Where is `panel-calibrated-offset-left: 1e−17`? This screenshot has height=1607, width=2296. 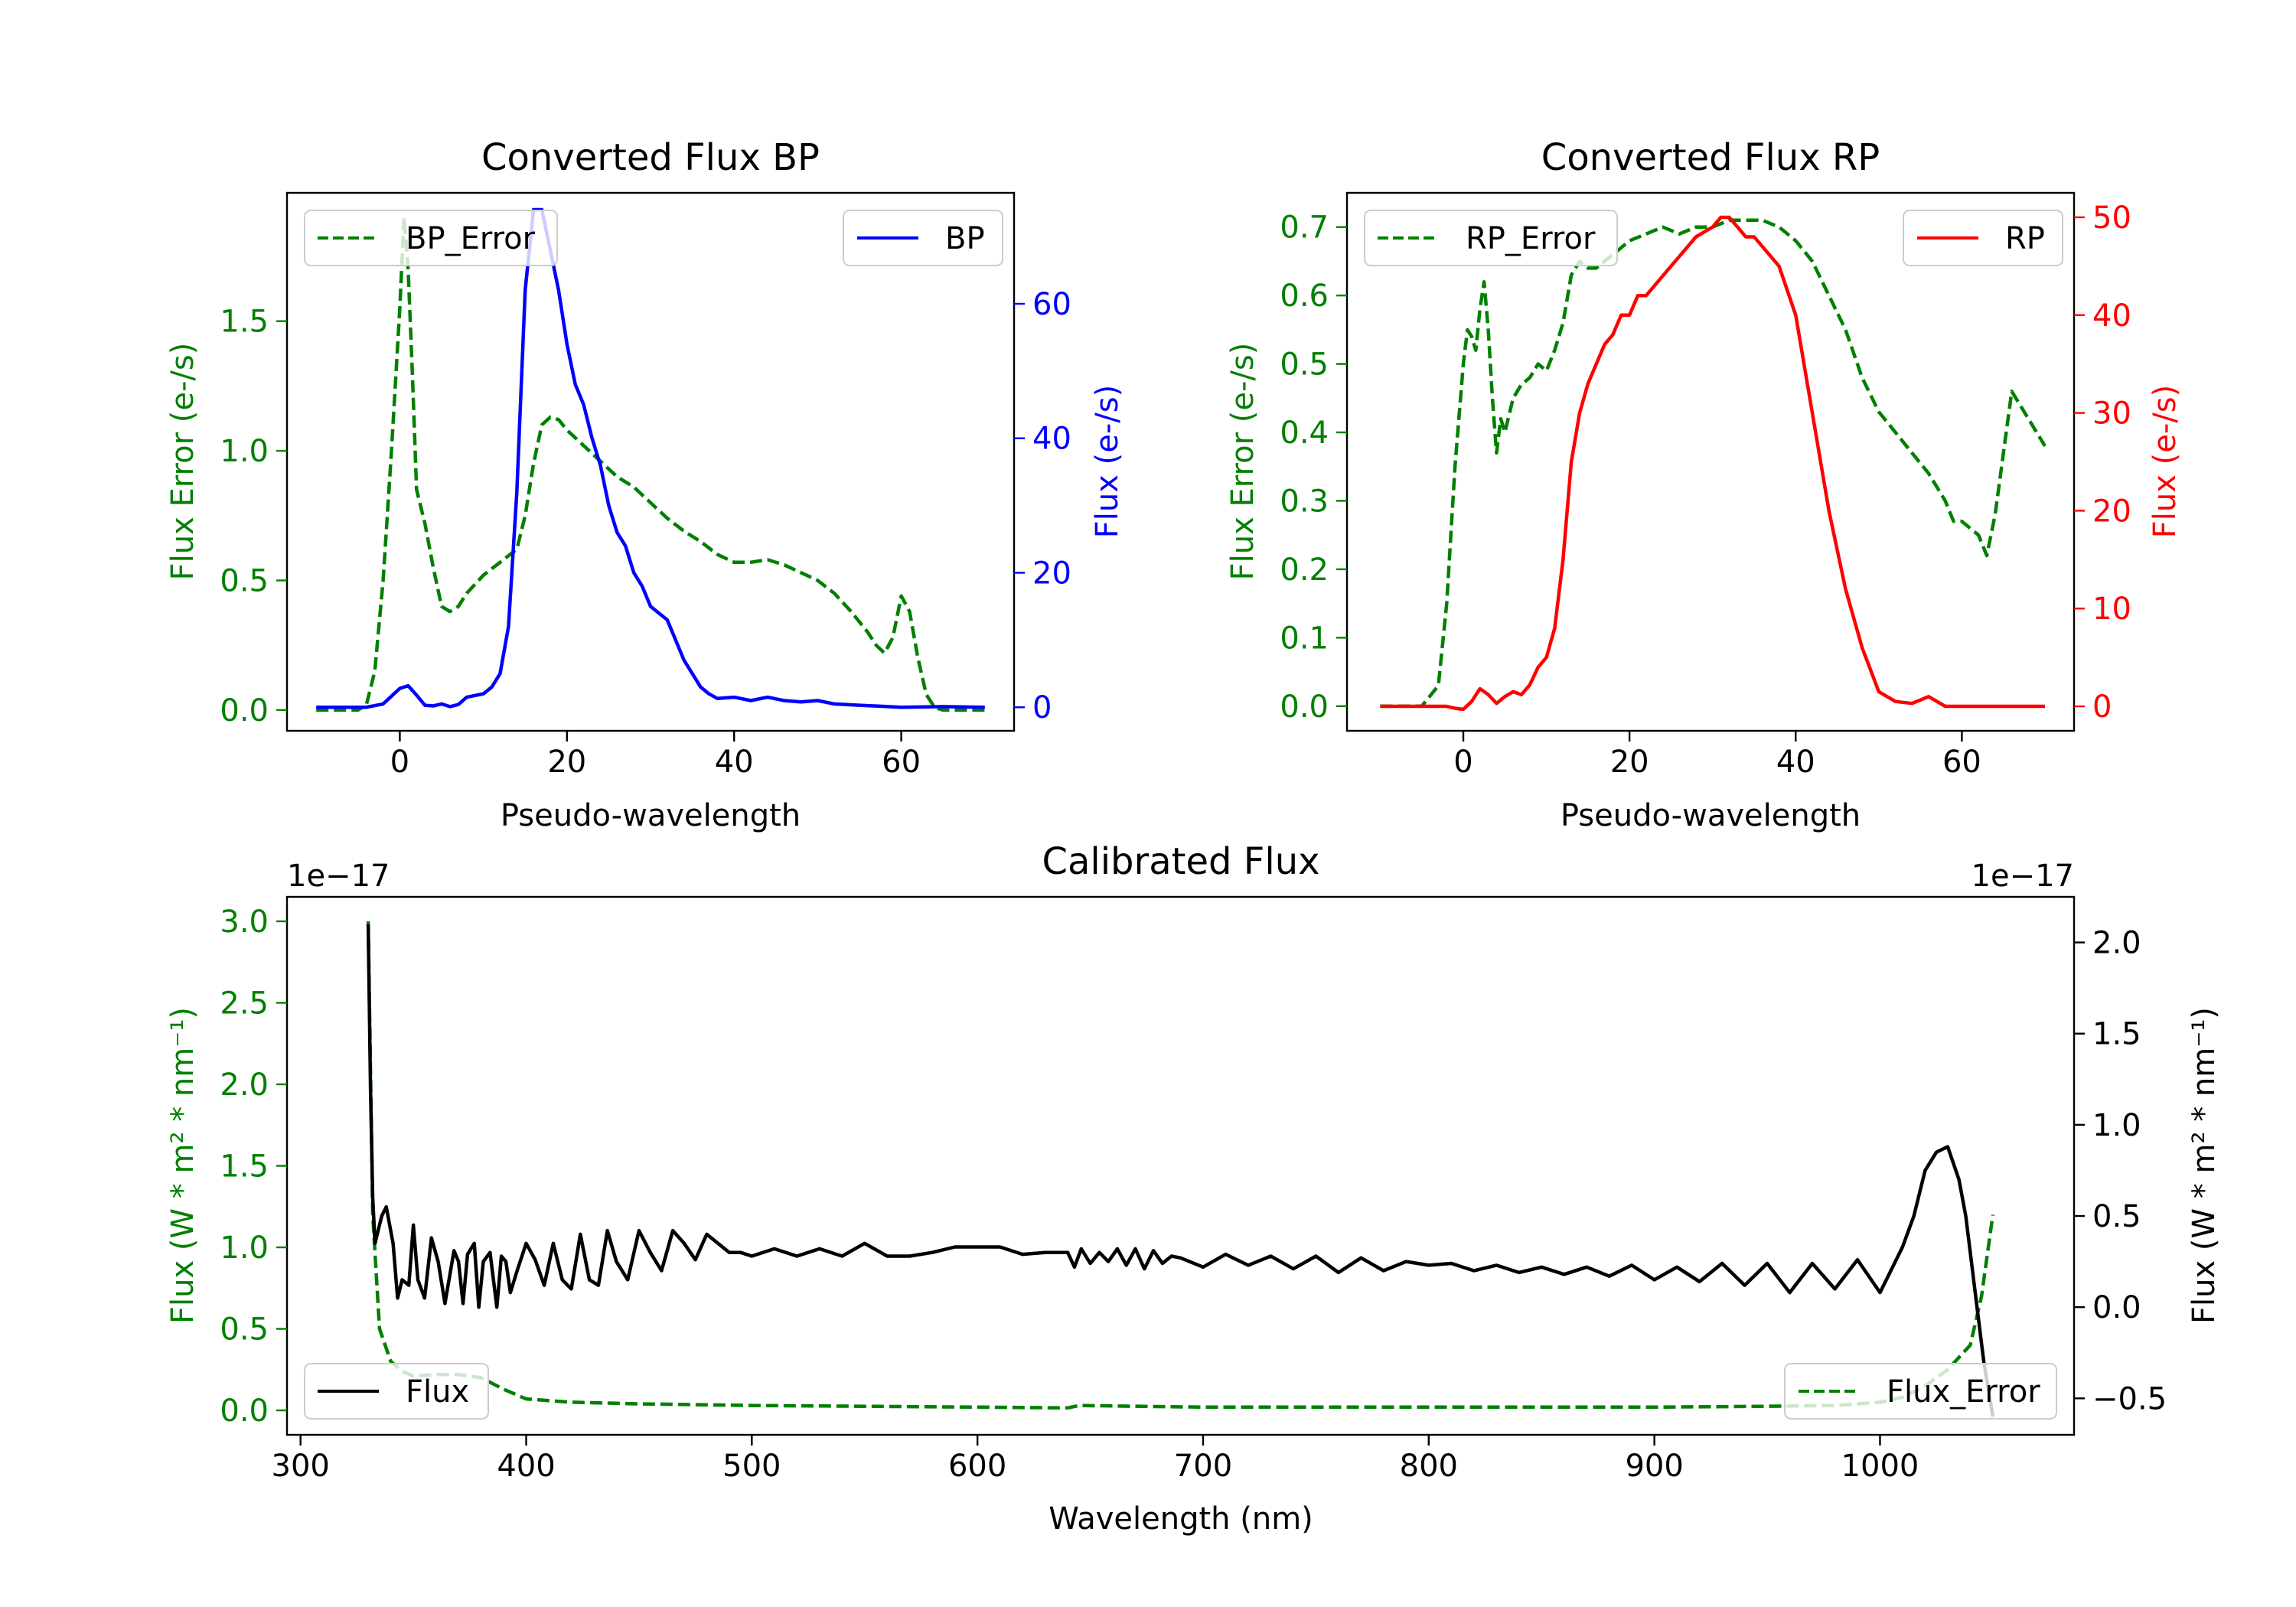
panel-calibrated-offset-left: 1e−17 is located at coordinates (338, 876).